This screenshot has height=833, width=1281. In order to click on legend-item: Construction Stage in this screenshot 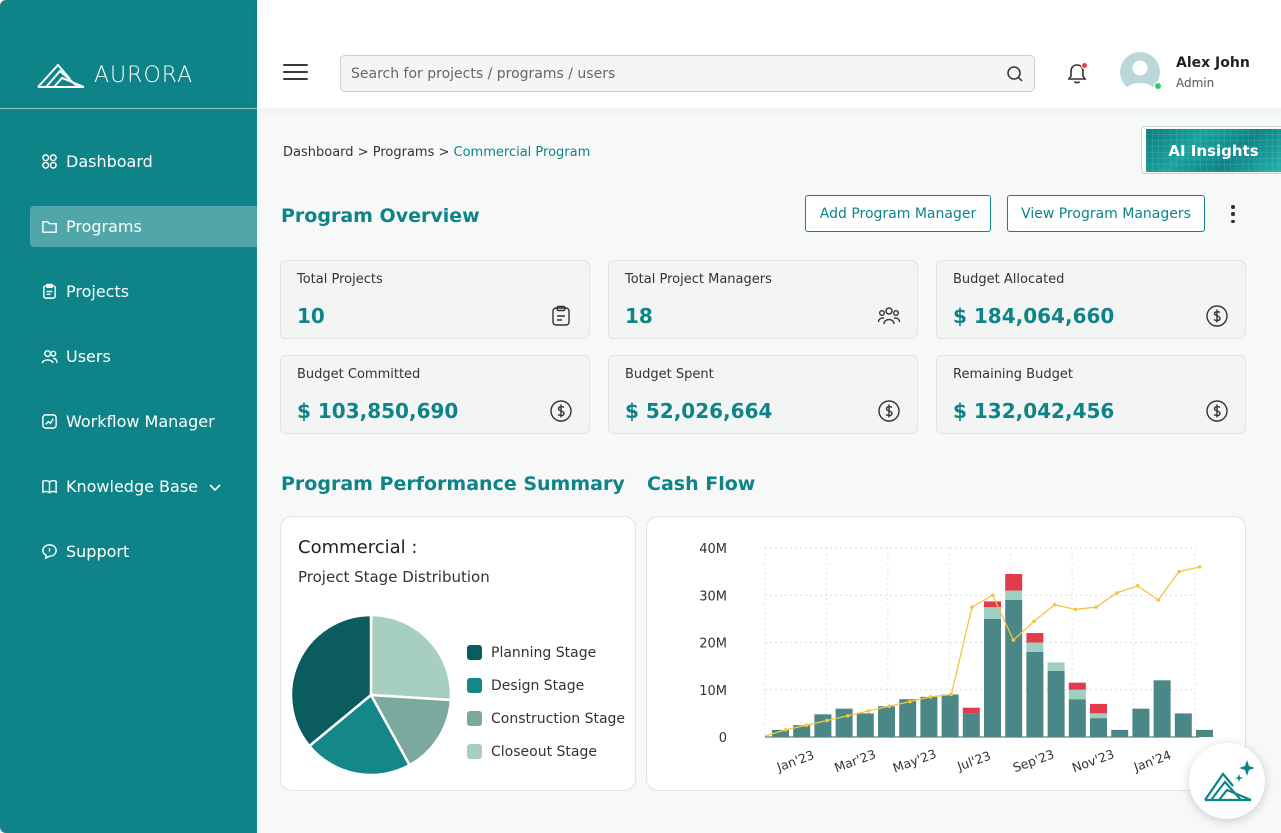, I will do `click(546, 718)`.